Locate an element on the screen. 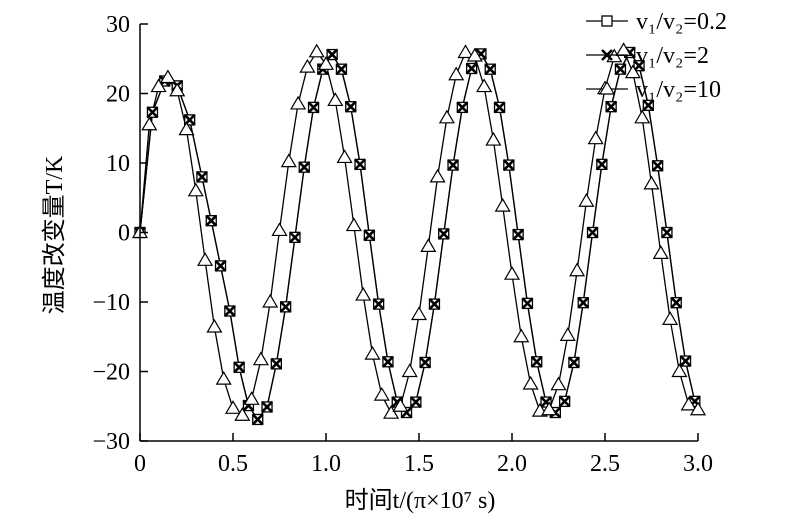  x-tick-labels: 0 0.5 1.0 1.5 2.0 2.5 3.0 is located at coordinates (423, 464).